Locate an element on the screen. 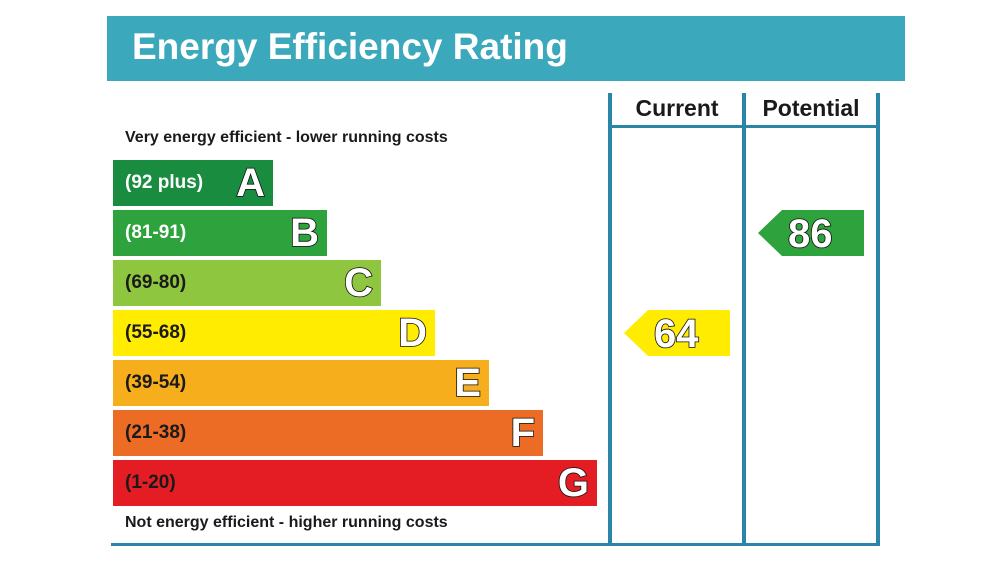  current-arrow-shape is located at coordinates (677, 333).